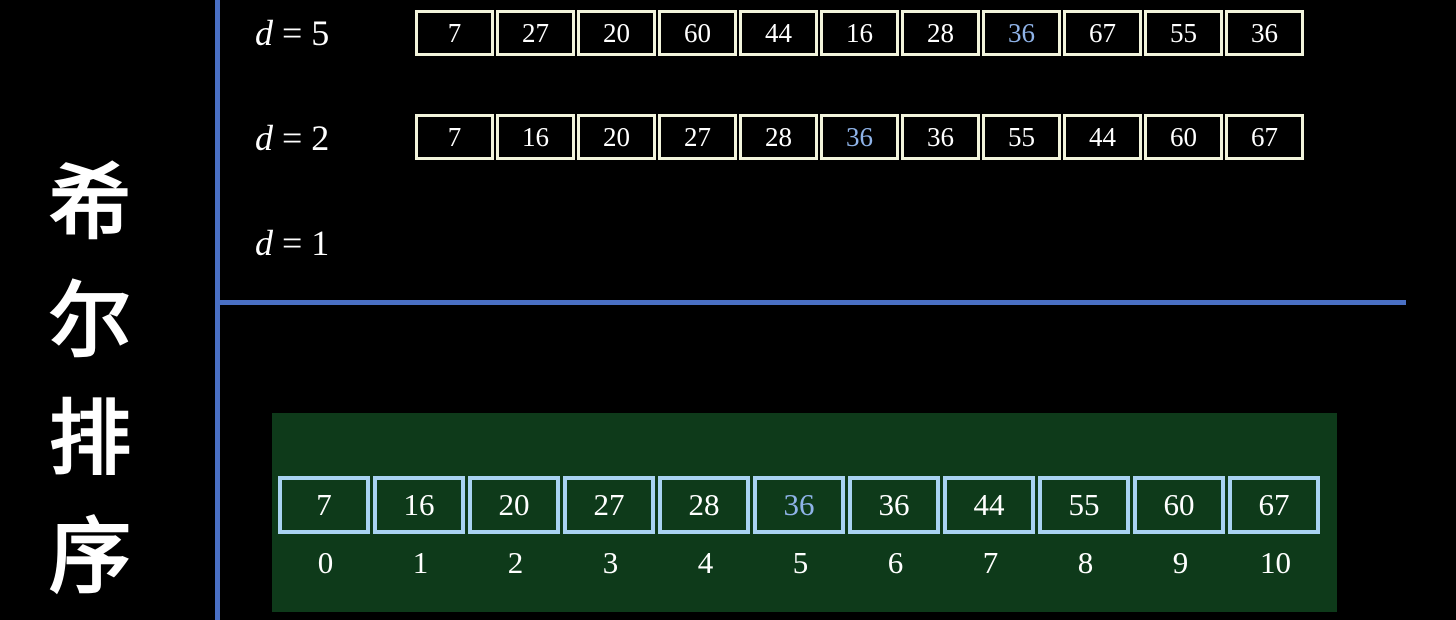  Describe the element at coordinates (325, 562) in the screenshot. I see `index-label: 0` at that location.